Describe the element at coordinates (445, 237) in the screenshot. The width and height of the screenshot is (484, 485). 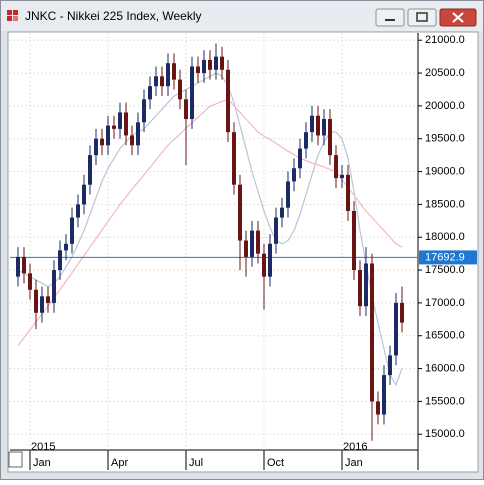
I see `y-tick-label: 18000.0` at that location.